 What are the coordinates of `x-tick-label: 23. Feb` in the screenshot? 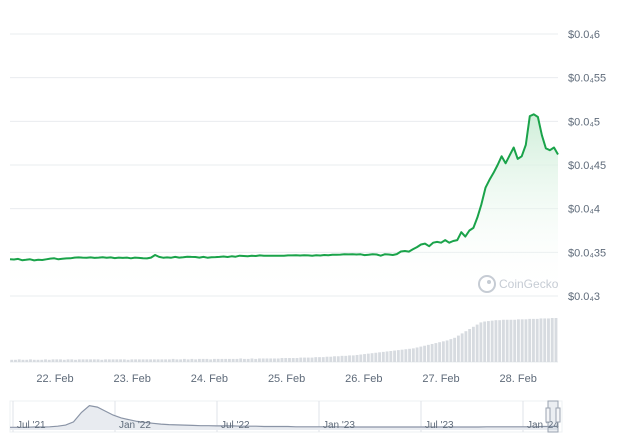 It's located at (132, 379).